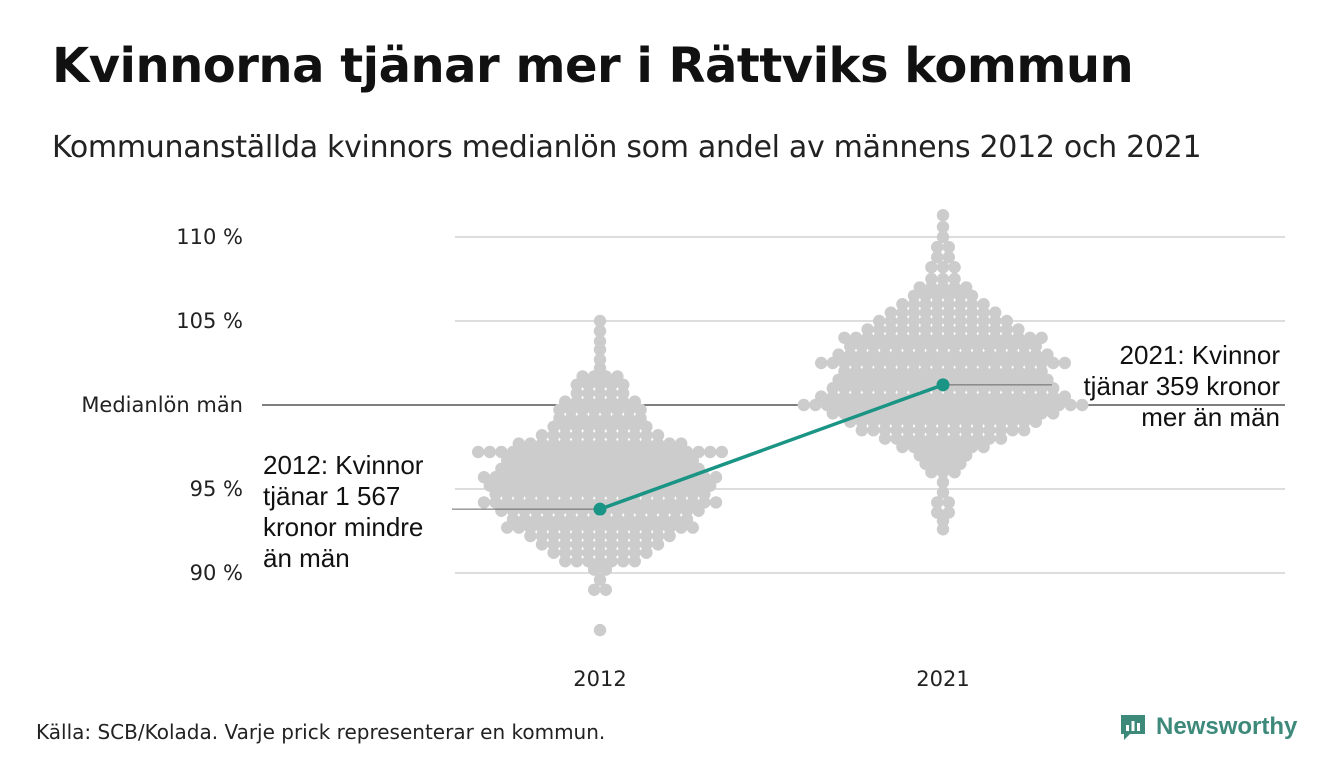  I want to click on y-tick-label: 95 %, so click(216, 489).